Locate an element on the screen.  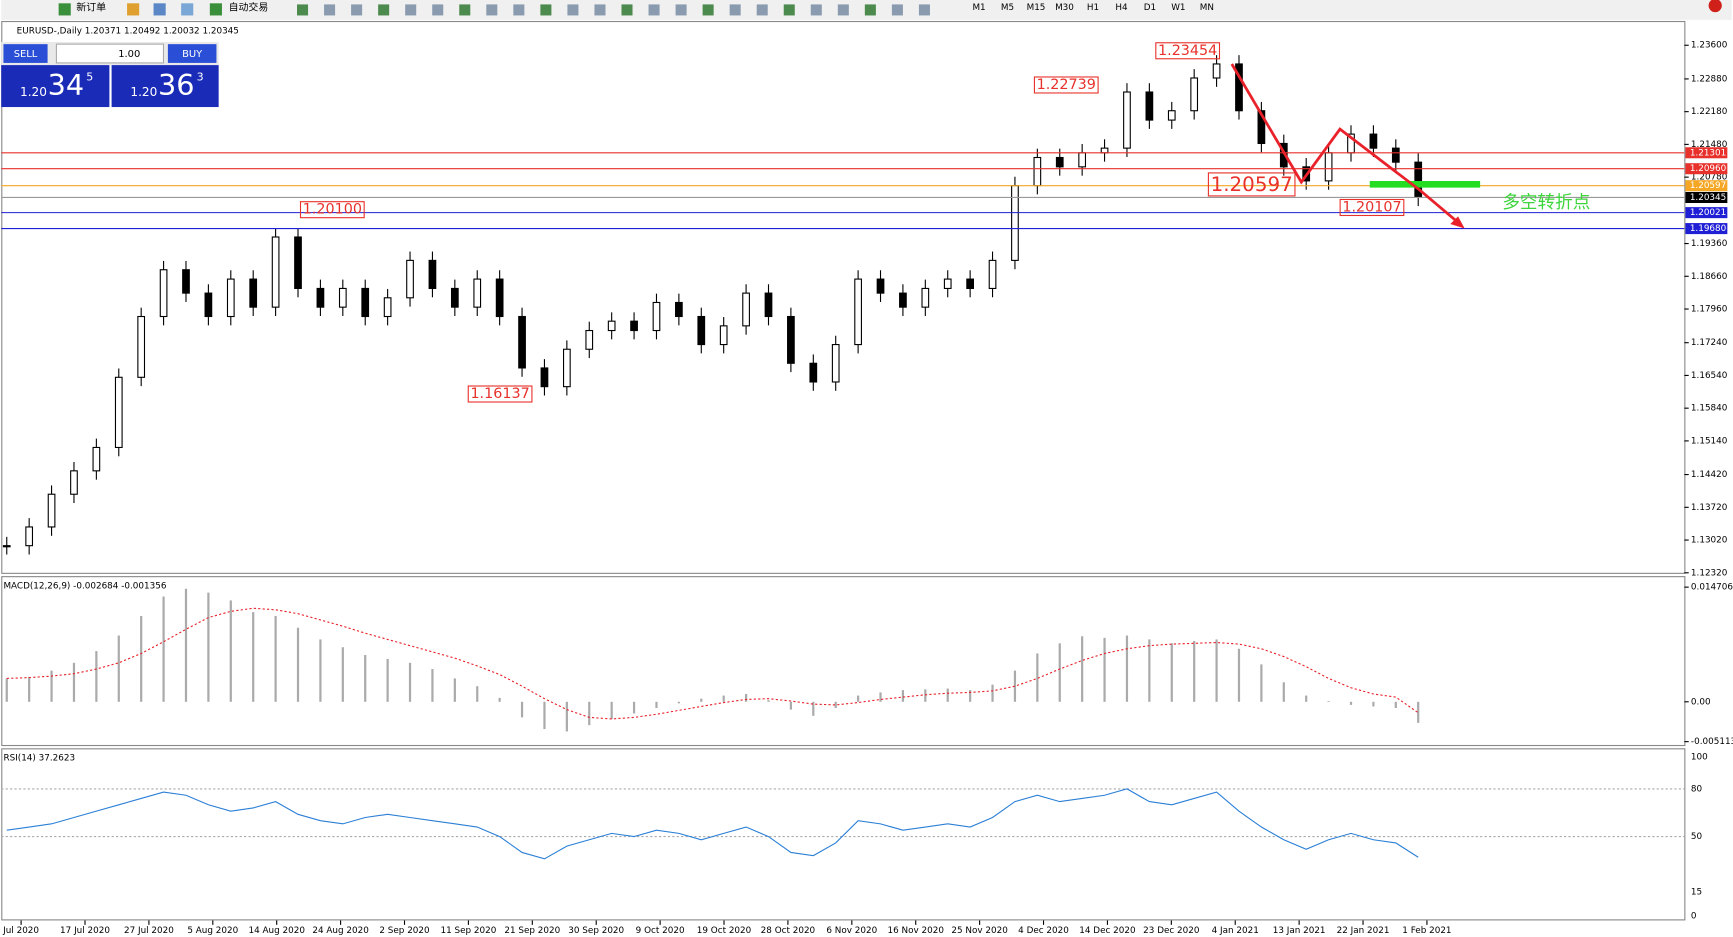
timeframe-button: H1 is located at coordinates (1093, 8).